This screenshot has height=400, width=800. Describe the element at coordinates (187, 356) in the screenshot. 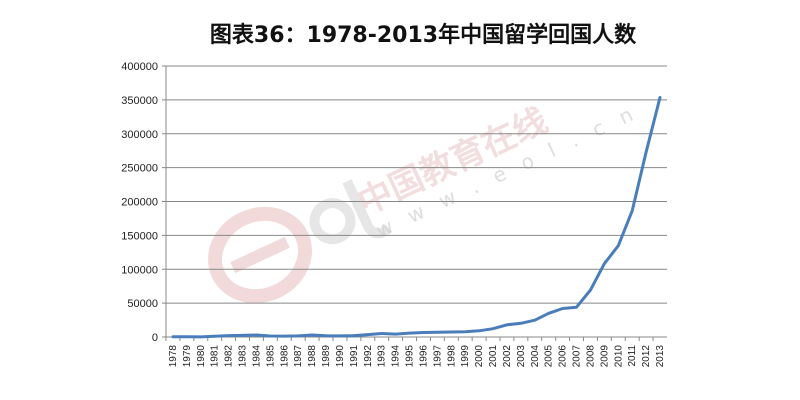

I see `x-tick-label: 1979` at that location.